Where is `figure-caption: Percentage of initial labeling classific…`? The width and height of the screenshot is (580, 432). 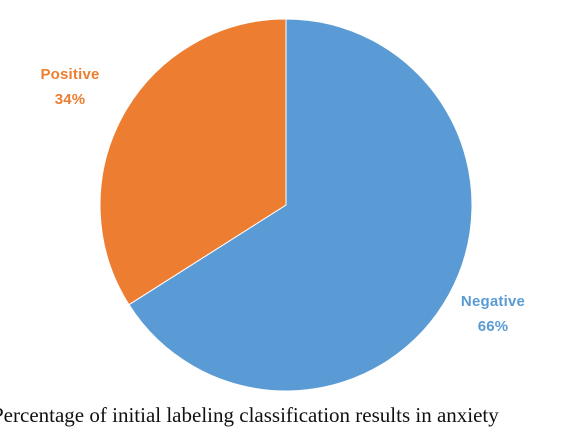 figure-caption: Percentage of initial labeling classific… is located at coordinates (249, 415).